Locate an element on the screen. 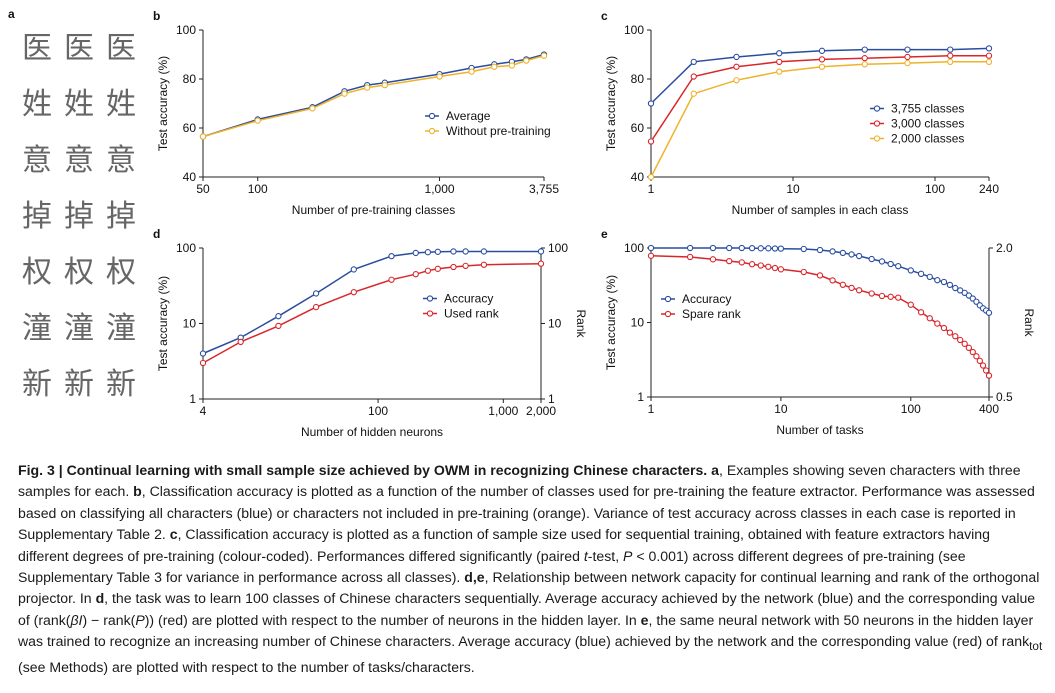 The image size is (1055, 693). y-tick-label: 1 is located at coordinates (192, 399).